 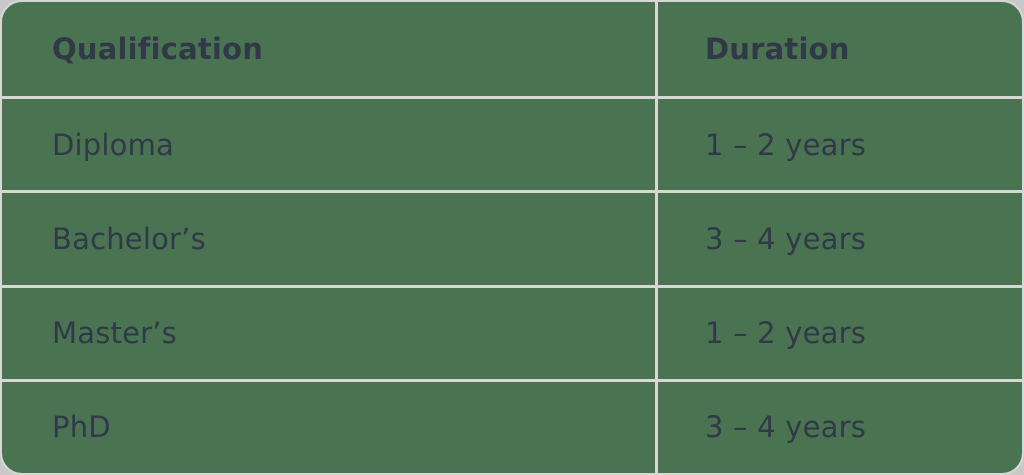 I want to click on qualification-cell: Master’s, so click(x=114, y=333).